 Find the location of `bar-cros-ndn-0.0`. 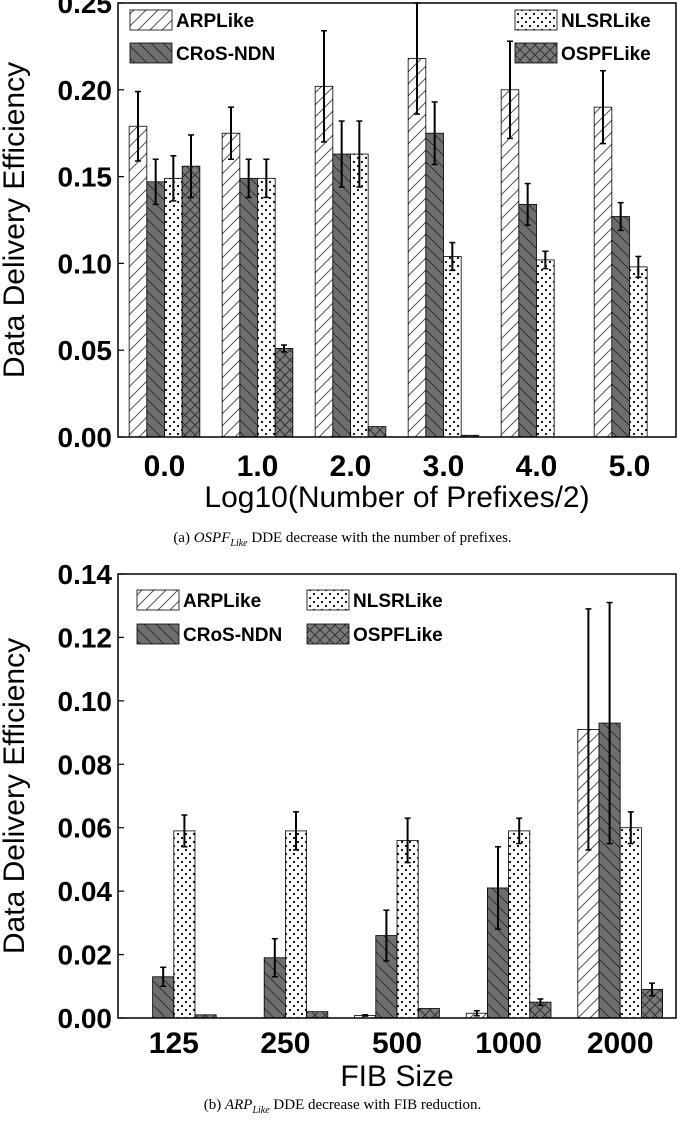

bar-cros-ndn-0.0 is located at coordinates (155, 309).